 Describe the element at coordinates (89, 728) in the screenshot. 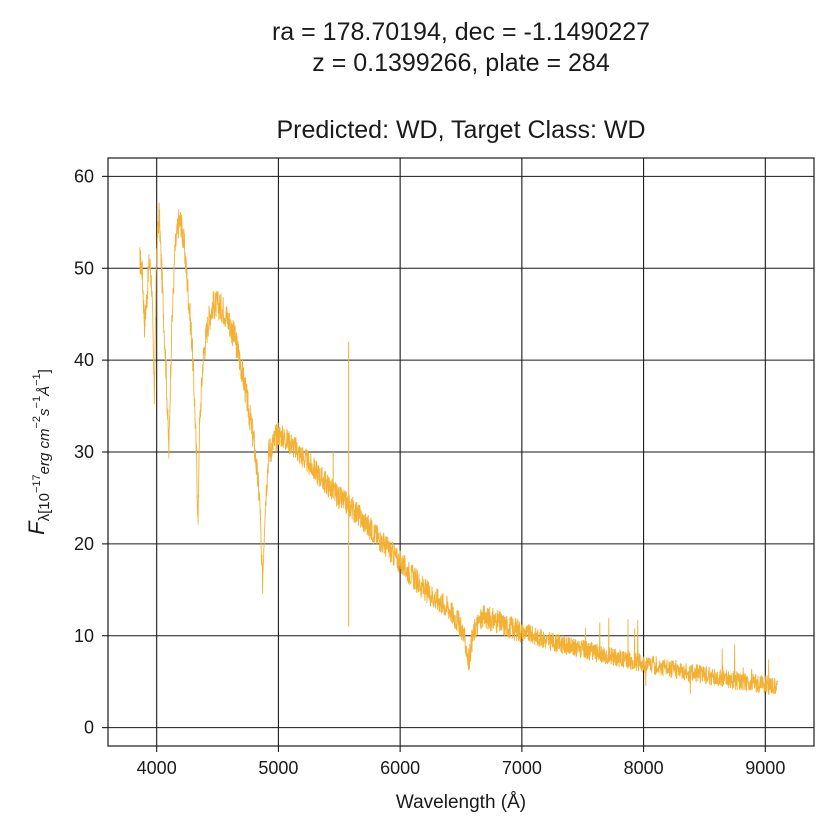

I see `y-tick-label: 0` at that location.